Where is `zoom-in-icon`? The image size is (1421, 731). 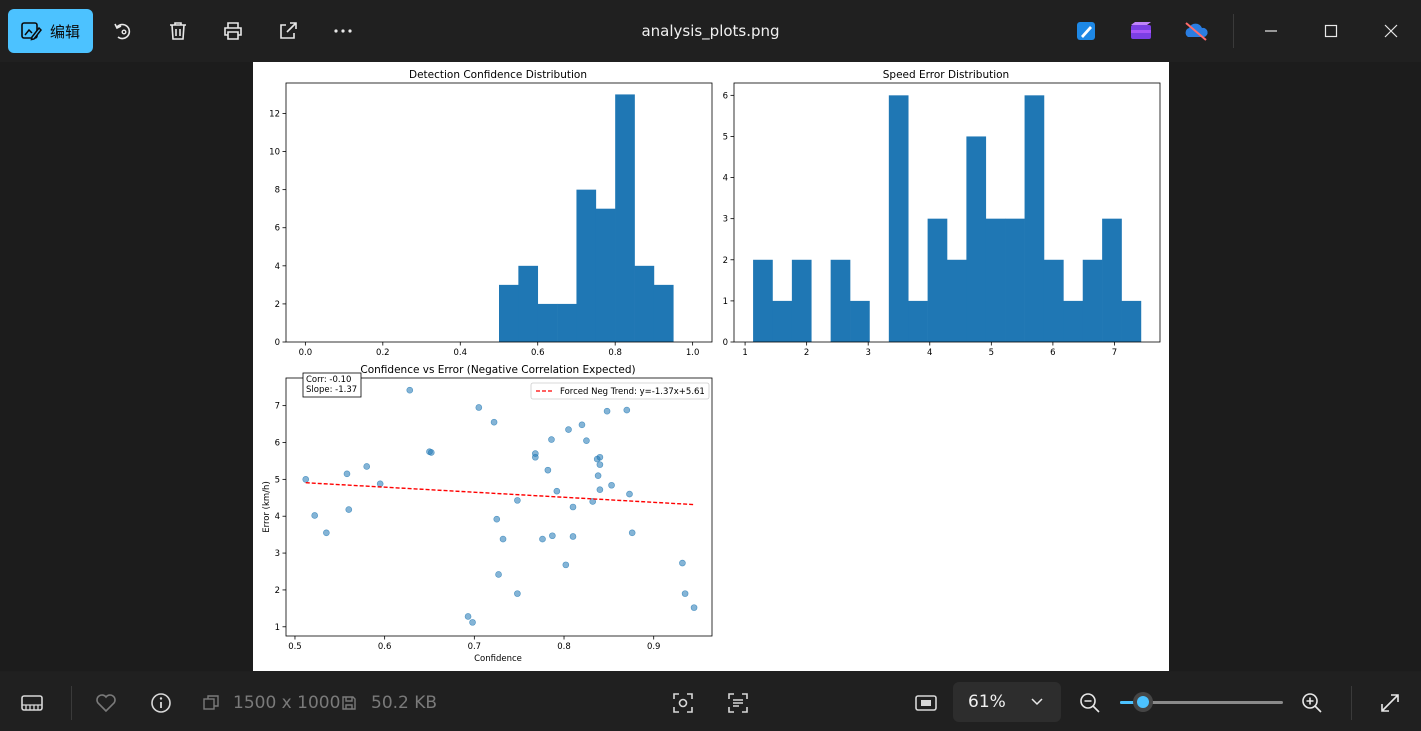
zoom-in-icon is located at coordinates (1312, 703).